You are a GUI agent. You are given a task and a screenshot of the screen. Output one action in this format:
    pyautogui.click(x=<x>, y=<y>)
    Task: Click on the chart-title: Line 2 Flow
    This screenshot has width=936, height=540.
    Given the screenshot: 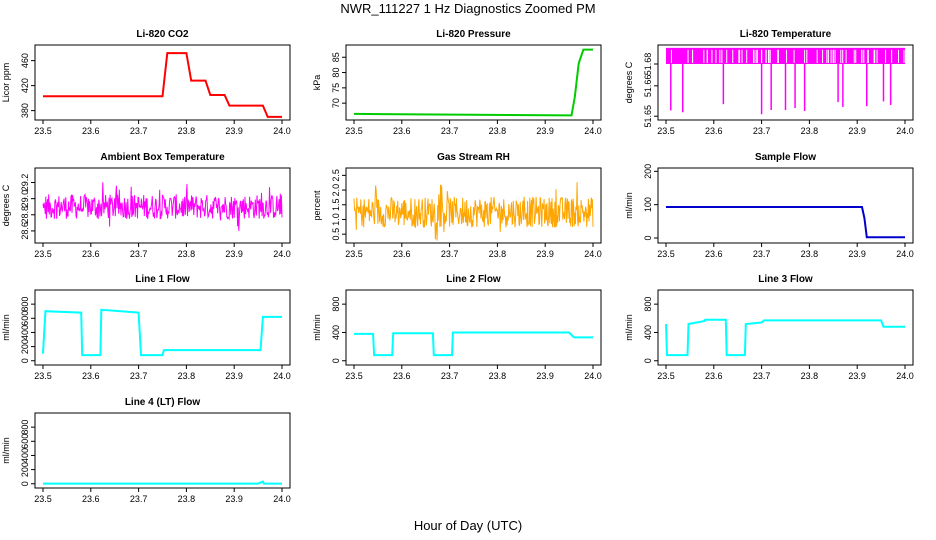 What is the action you would take?
    pyautogui.click(x=473, y=279)
    